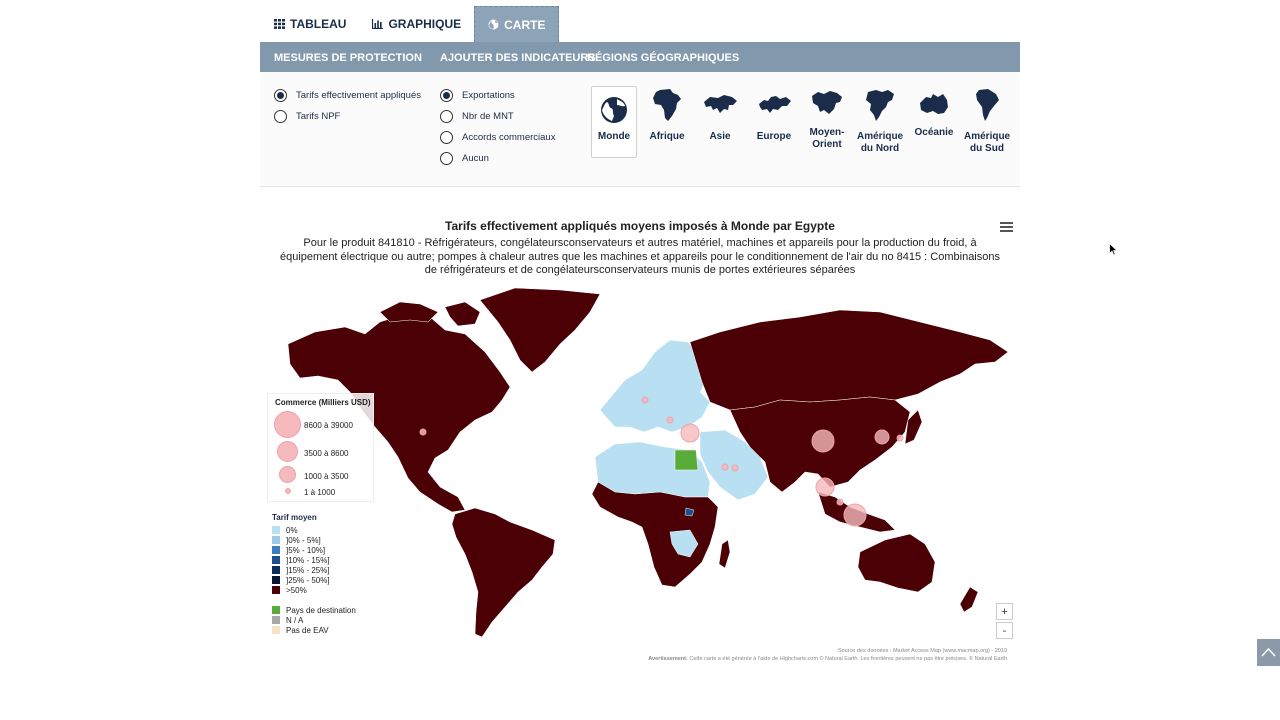 This screenshot has height=720, width=1280. What do you see at coordinates (326, 453) in the screenshot?
I see `legend-bubble-label: 3500 à 8600` at bounding box center [326, 453].